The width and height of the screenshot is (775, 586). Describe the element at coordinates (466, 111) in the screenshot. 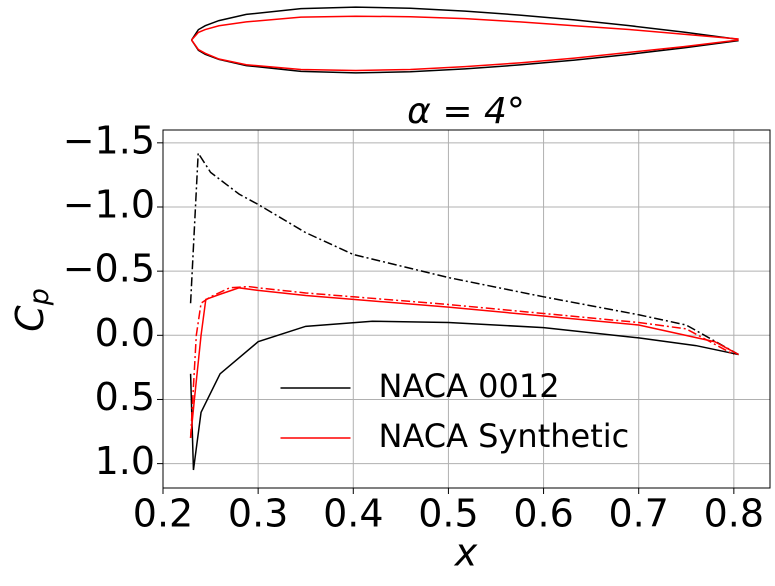

I see `chart-title: α = 4°` at that location.